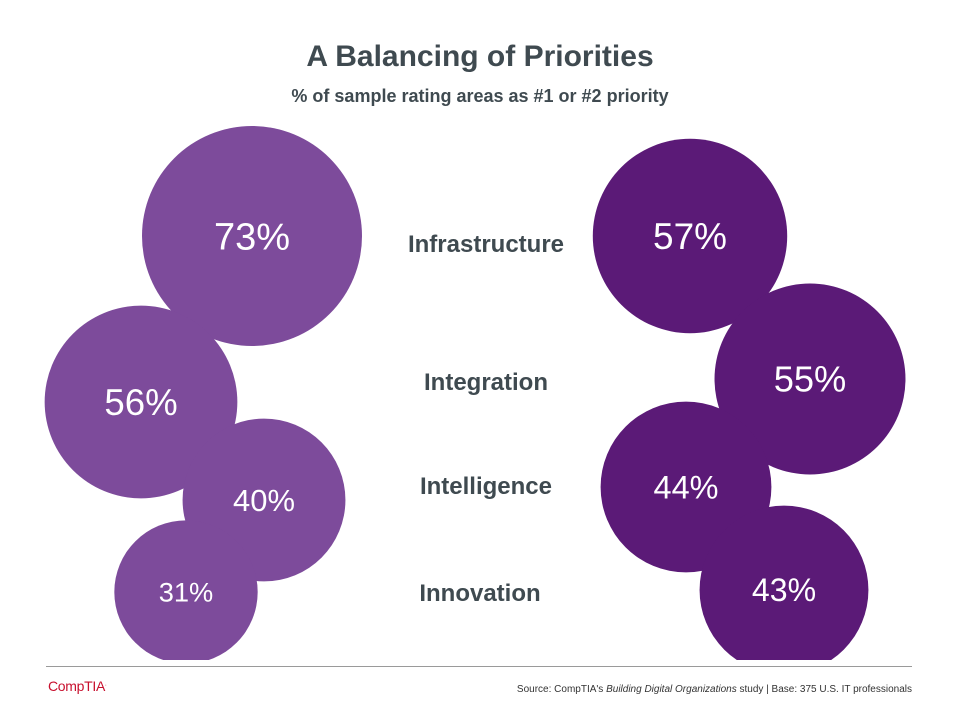 Image resolution: width=960 pixels, height=720 pixels. I want to click on bubble-label-right-infrastructure: 57%, so click(690, 236).